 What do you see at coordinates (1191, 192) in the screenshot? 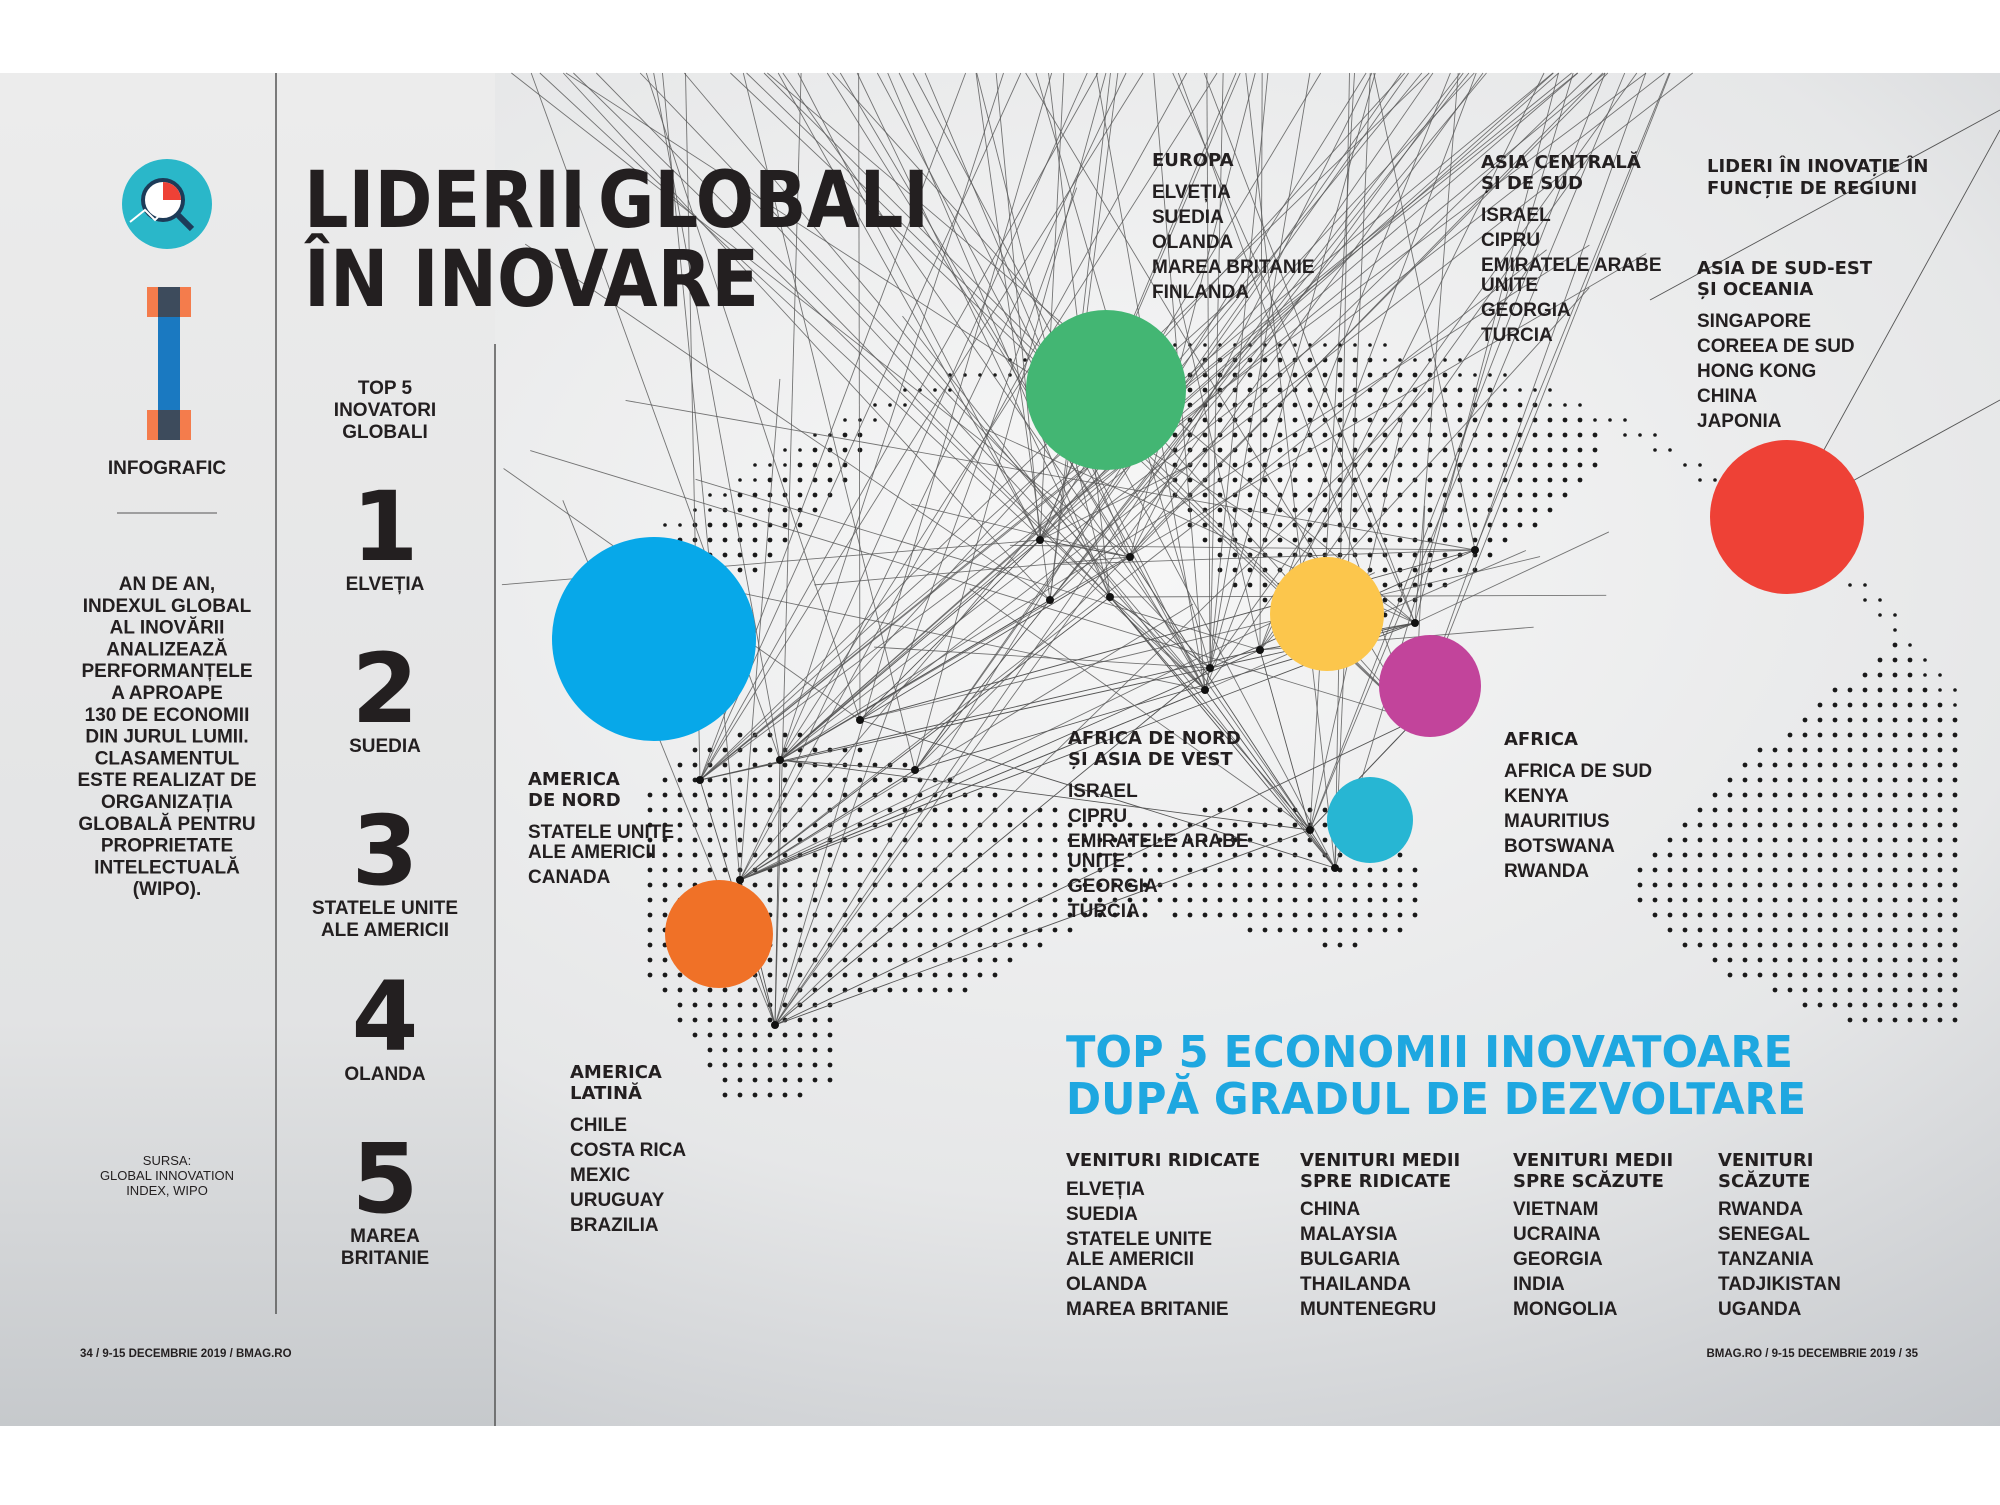
I see `region-country: ELVEȚIA` at bounding box center [1191, 192].